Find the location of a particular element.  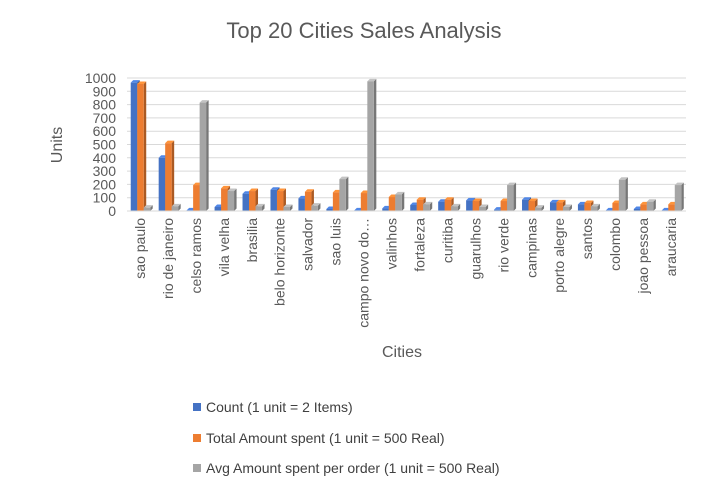

chart-title: Top 20 Cities Sales Analysis is located at coordinates (363, 30).